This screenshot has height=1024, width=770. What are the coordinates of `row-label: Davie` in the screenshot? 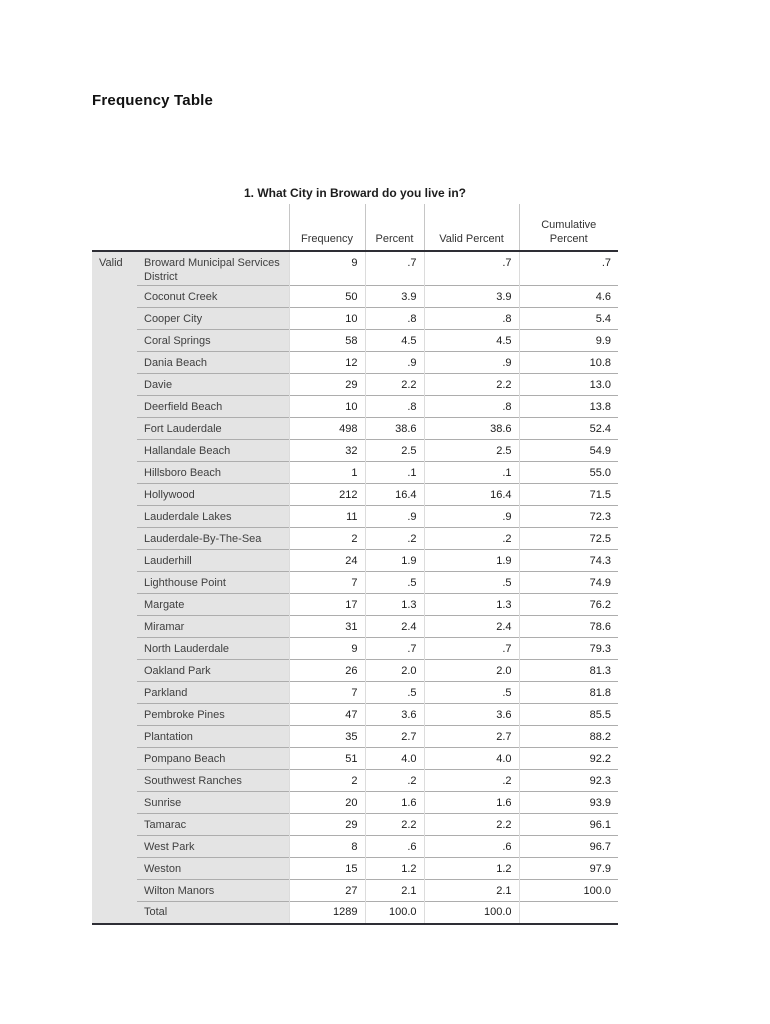 It's located at (213, 384).